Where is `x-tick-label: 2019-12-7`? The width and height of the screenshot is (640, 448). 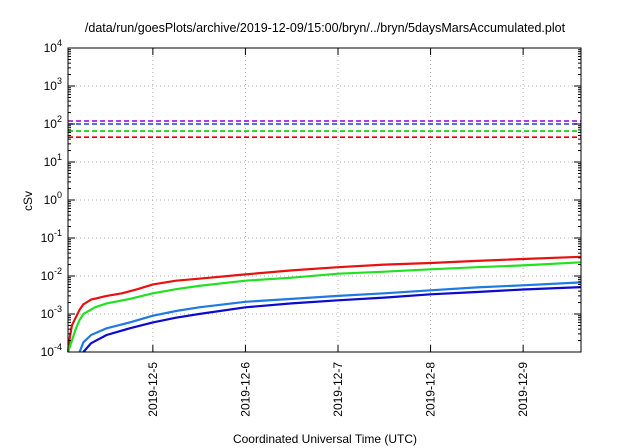 x-tick-label: 2019-12-7 is located at coordinates (338, 389).